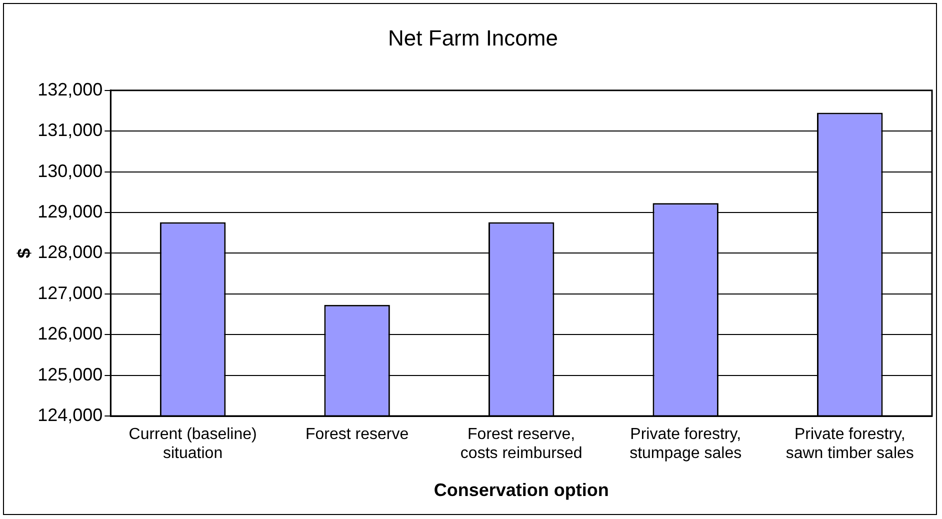 The width and height of the screenshot is (942, 519). I want to click on y-tick-label: 131,000, so click(70, 130).